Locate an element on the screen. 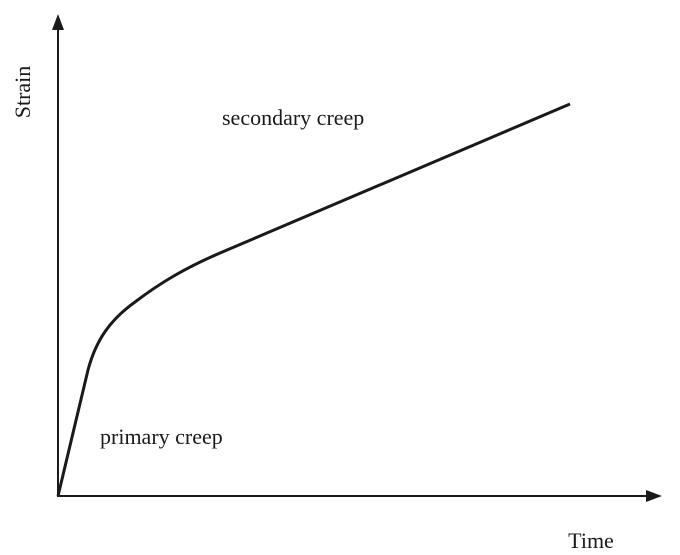 This screenshot has height=555, width=680. annotation: primary creep is located at coordinates (161, 436).